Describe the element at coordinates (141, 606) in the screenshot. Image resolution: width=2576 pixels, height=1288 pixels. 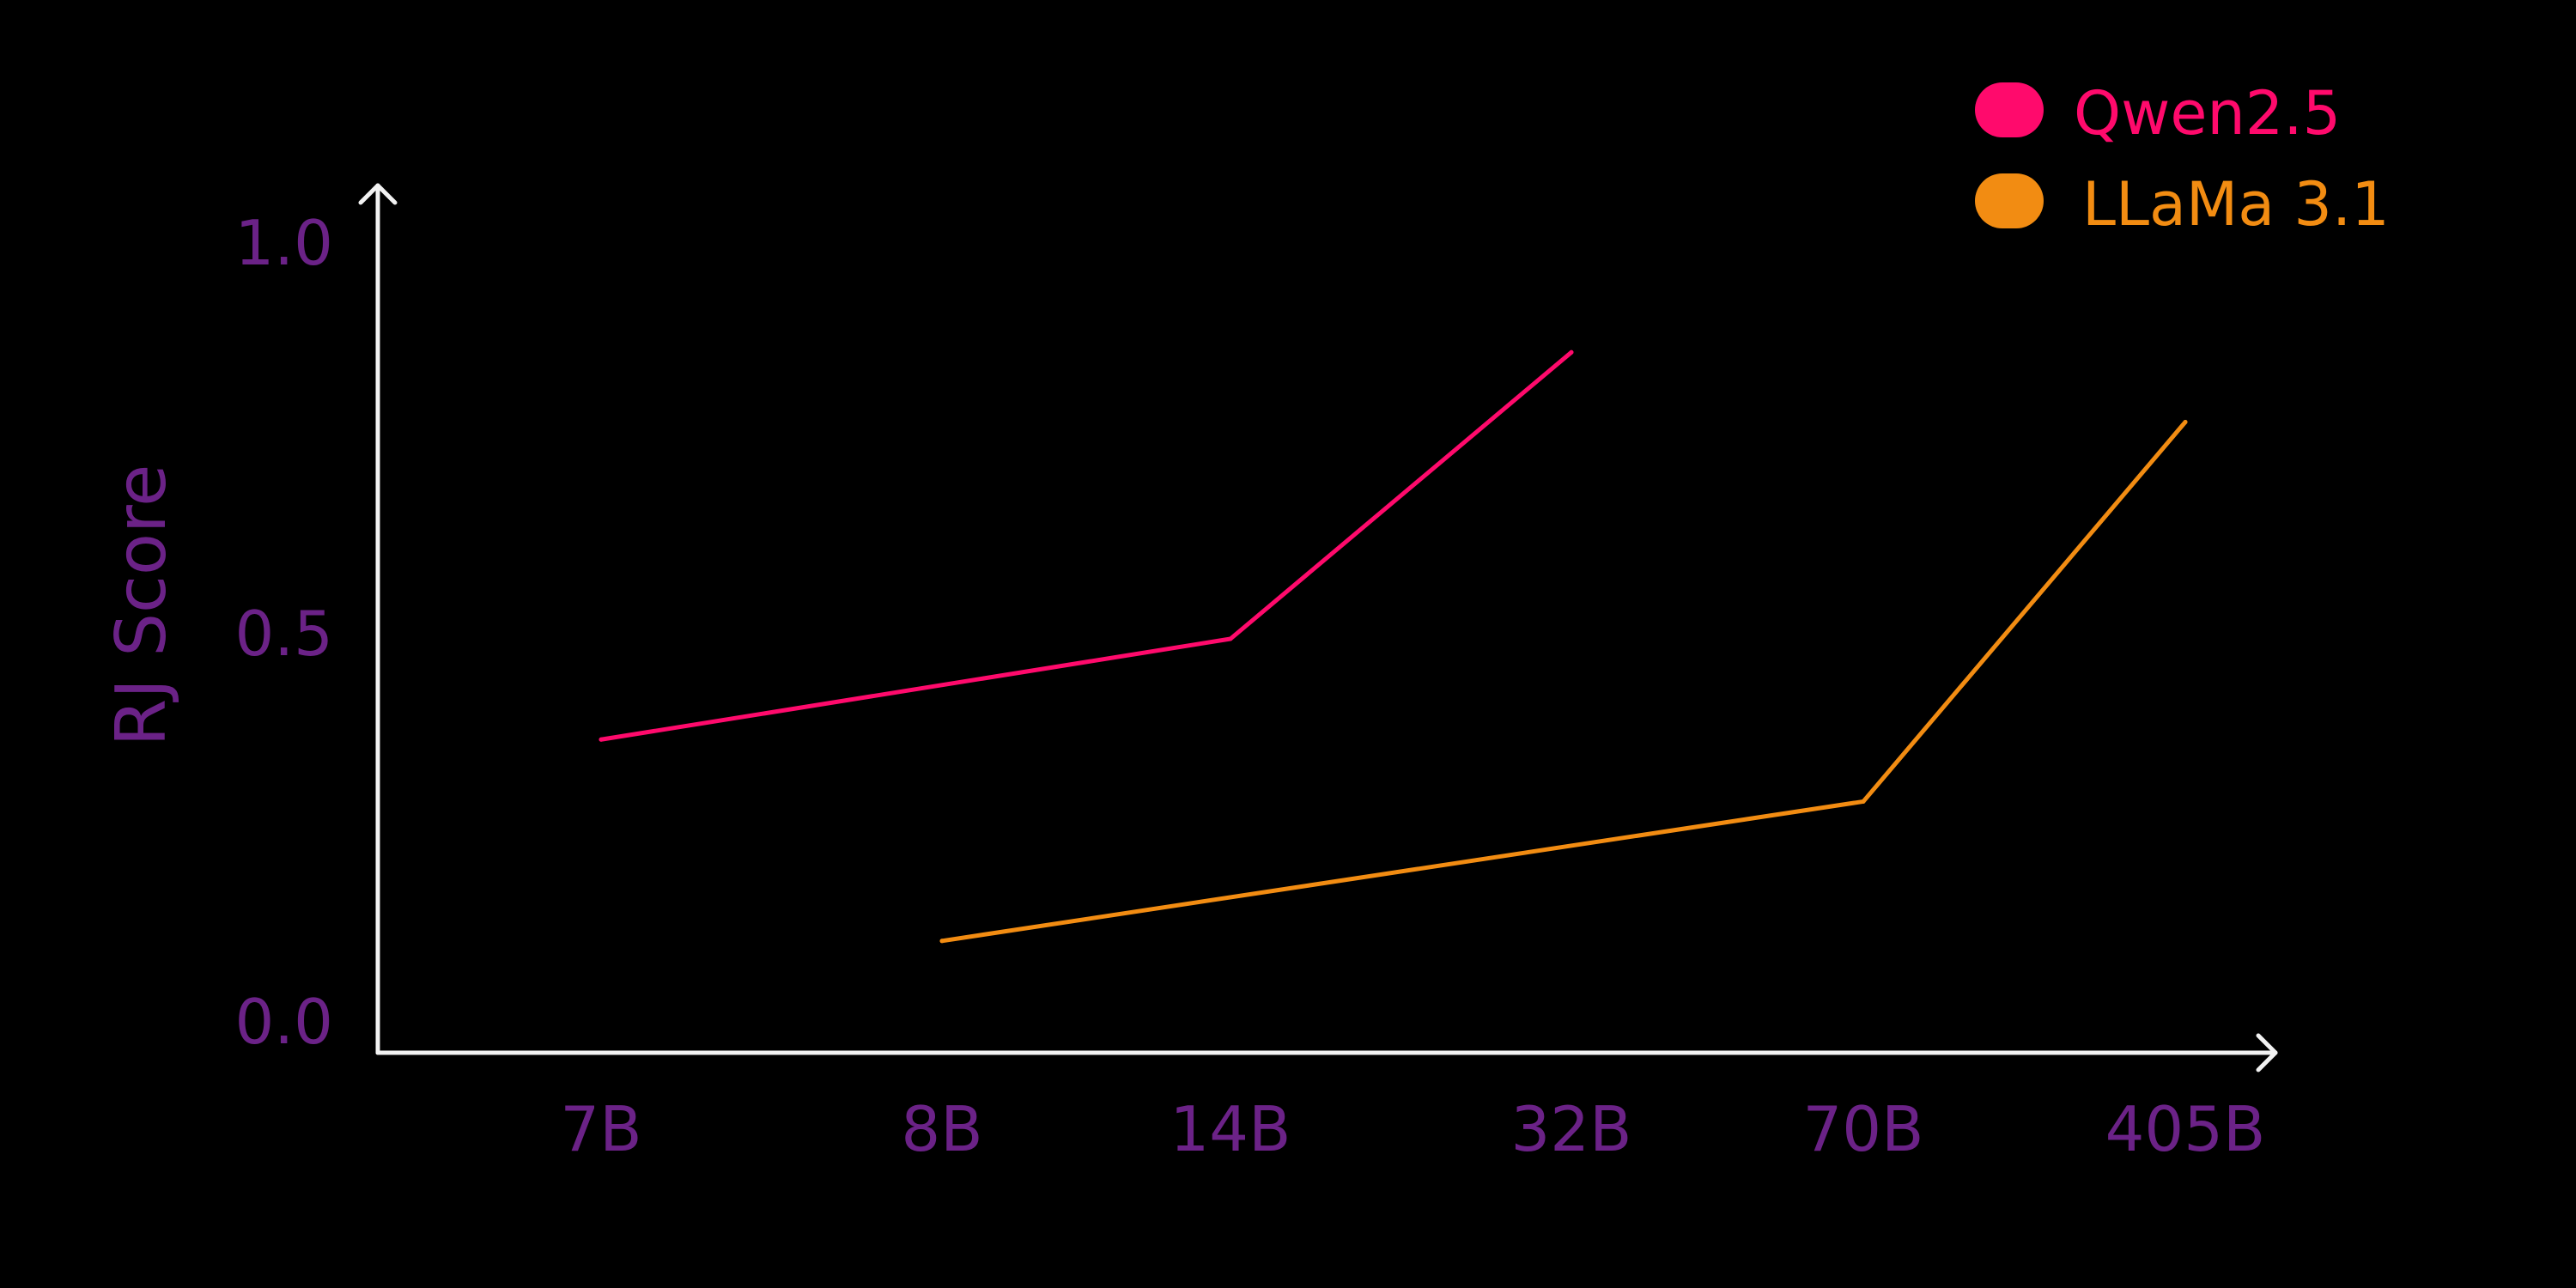
I see `y-axis-title: RJ Score` at that location.